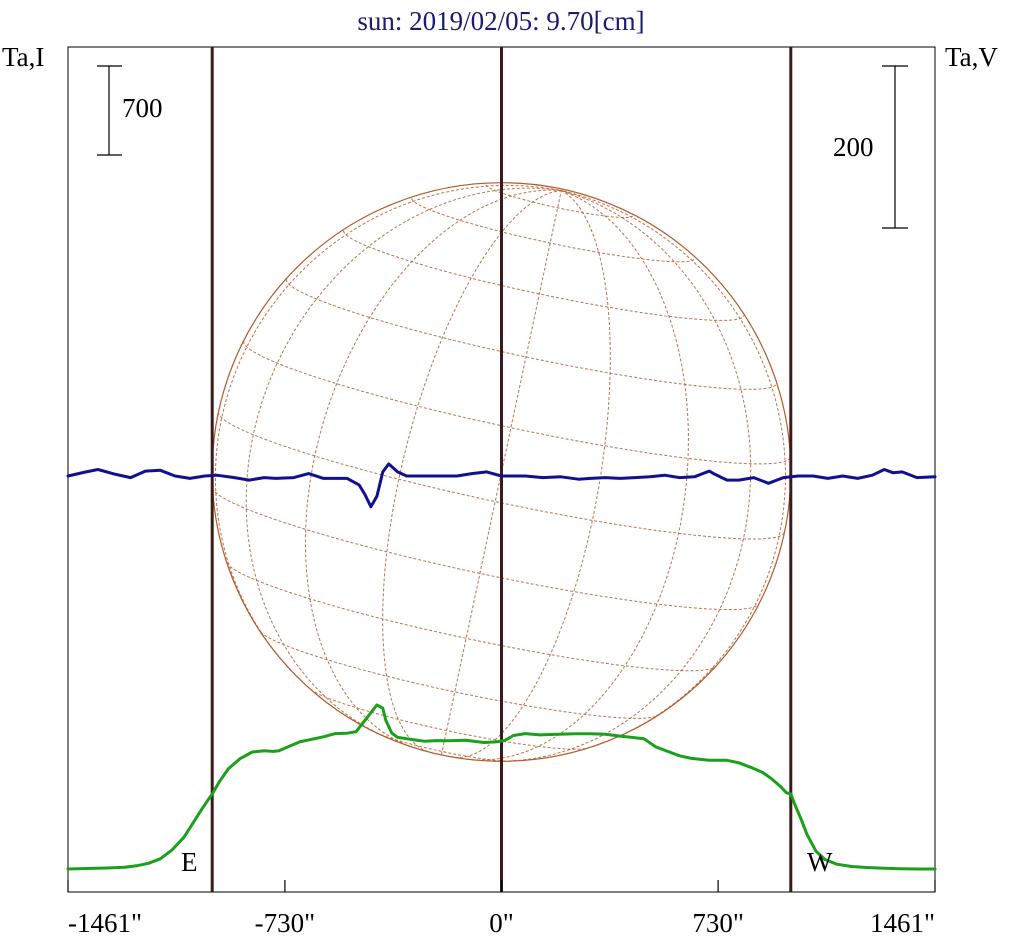  What do you see at coordinates (189, 862) in the screenshot?
I see `limb-label-east: E` at bounding box center [189, 862].